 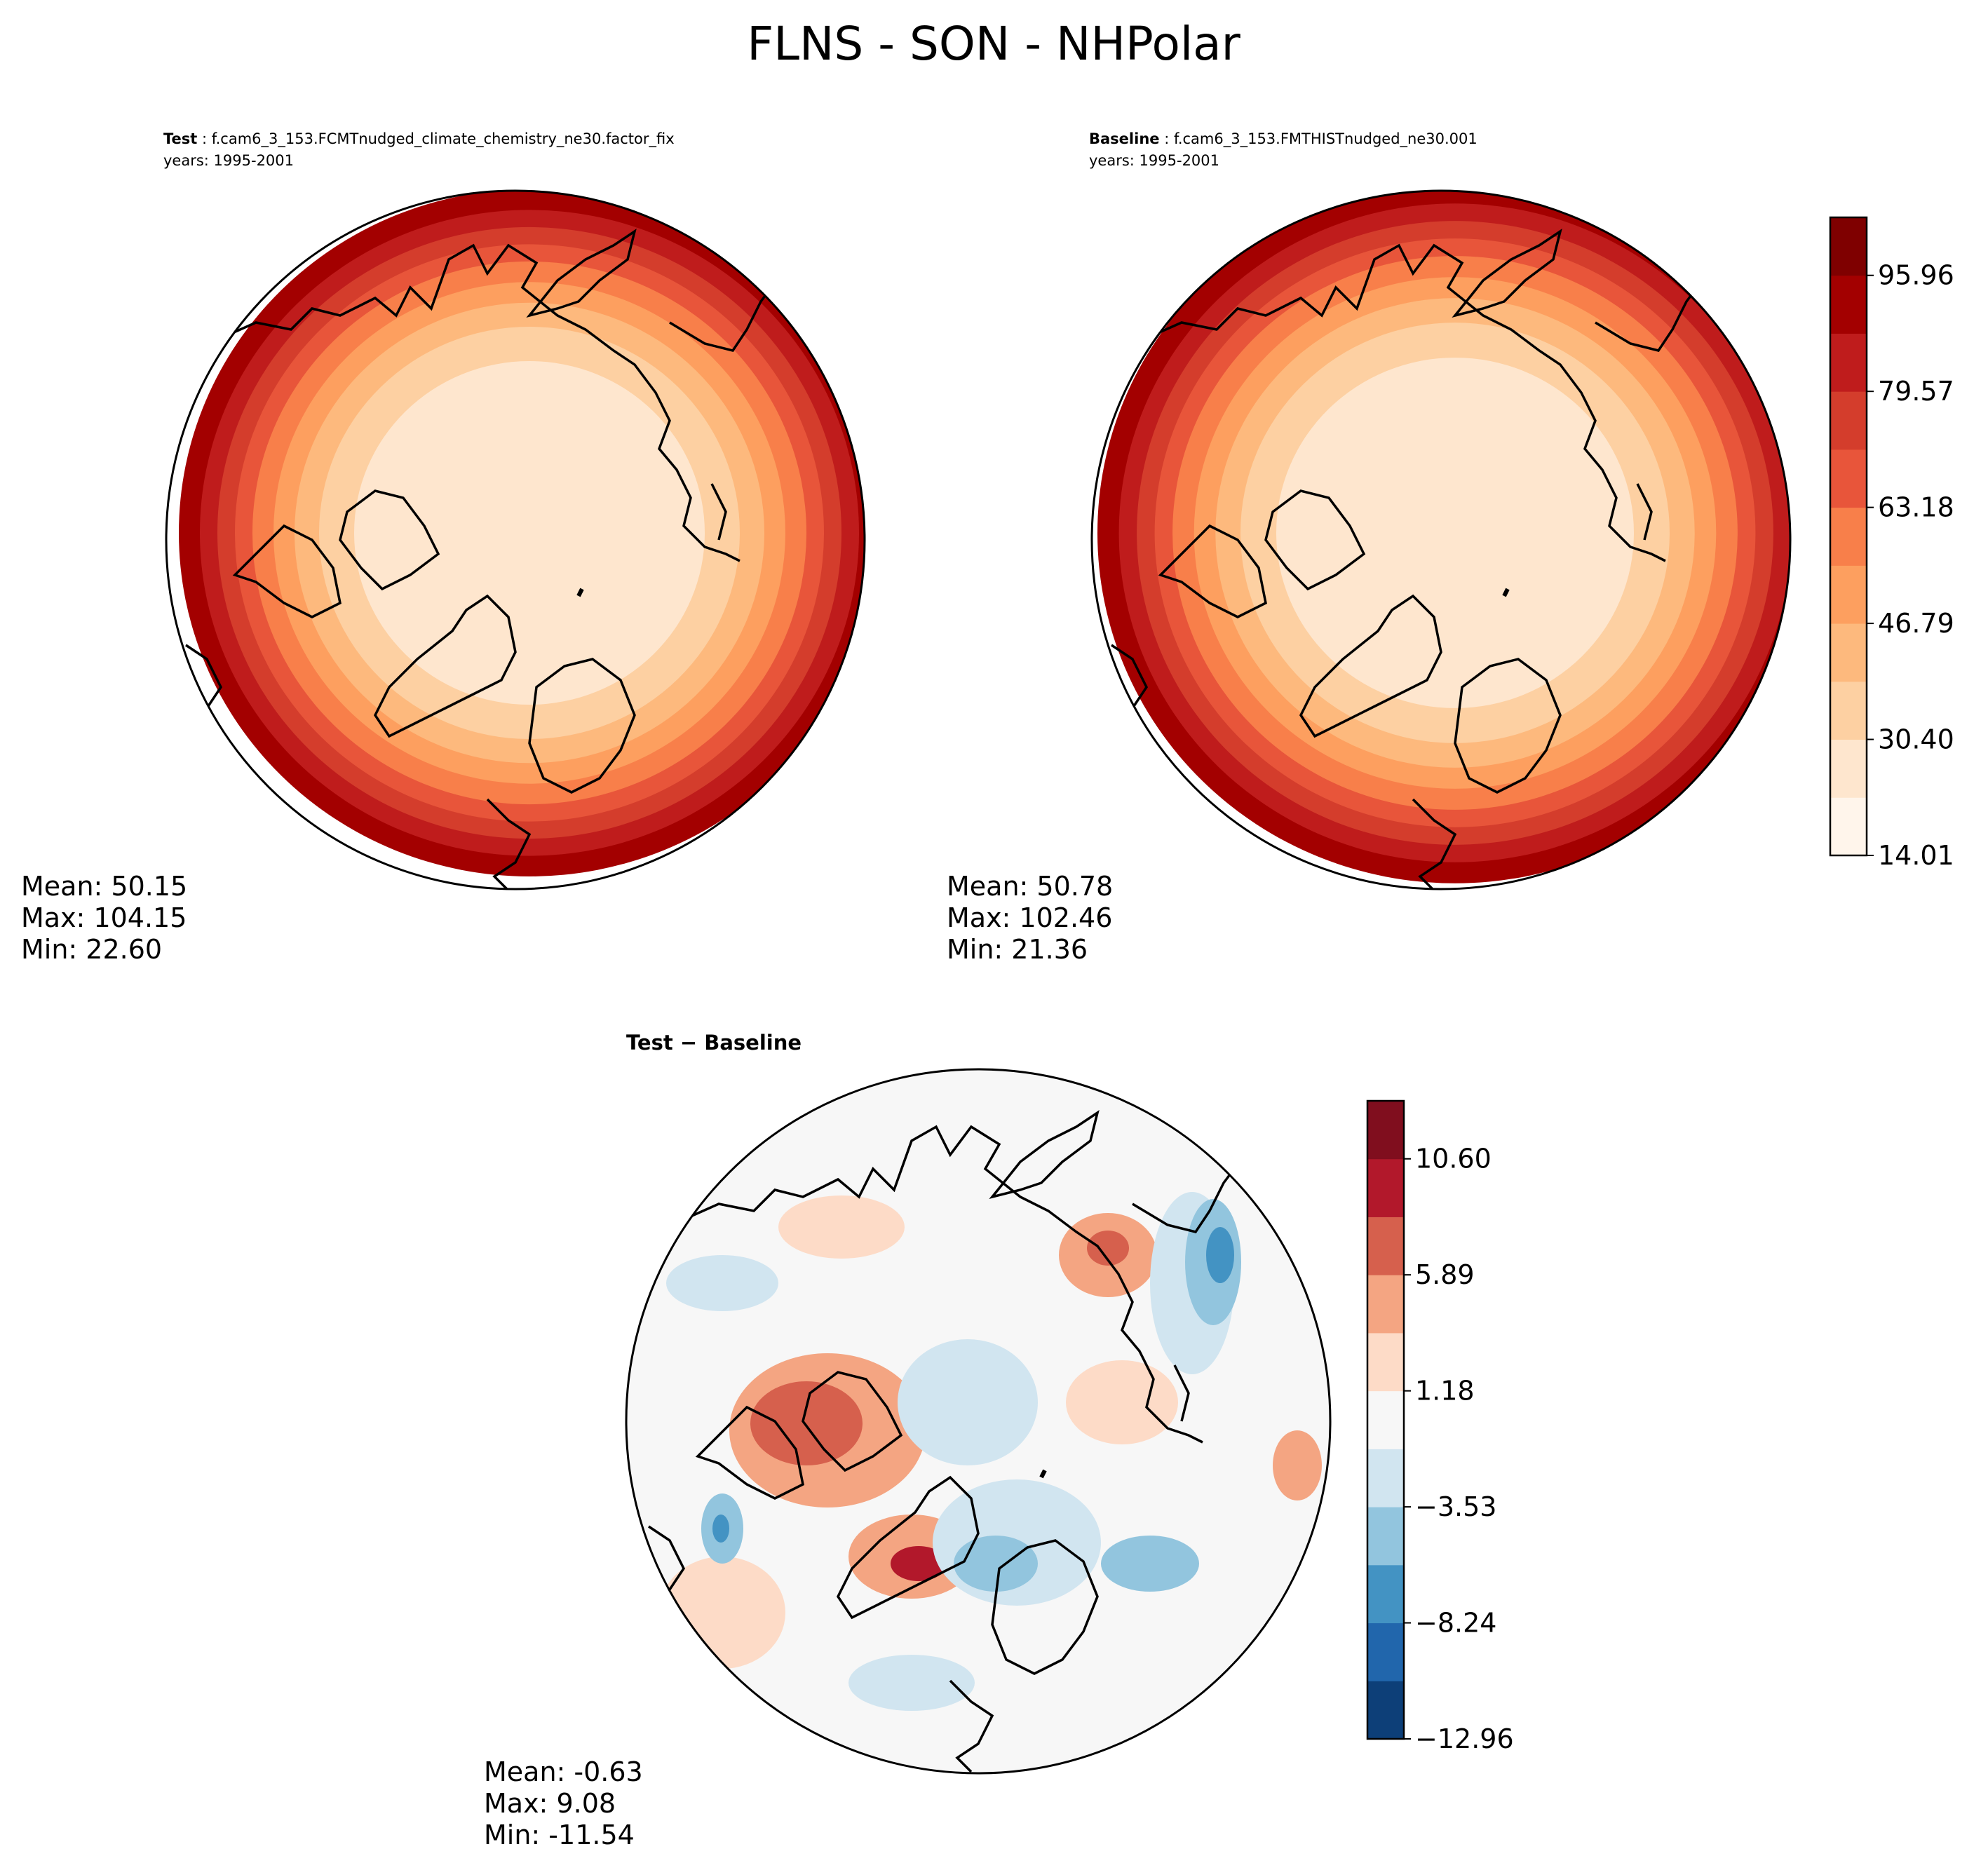 What do you see at coordinates (1029, 917) in the screenshot?
I see `baseline-max: Max: 102.46` at bounding box center [1029, 917].